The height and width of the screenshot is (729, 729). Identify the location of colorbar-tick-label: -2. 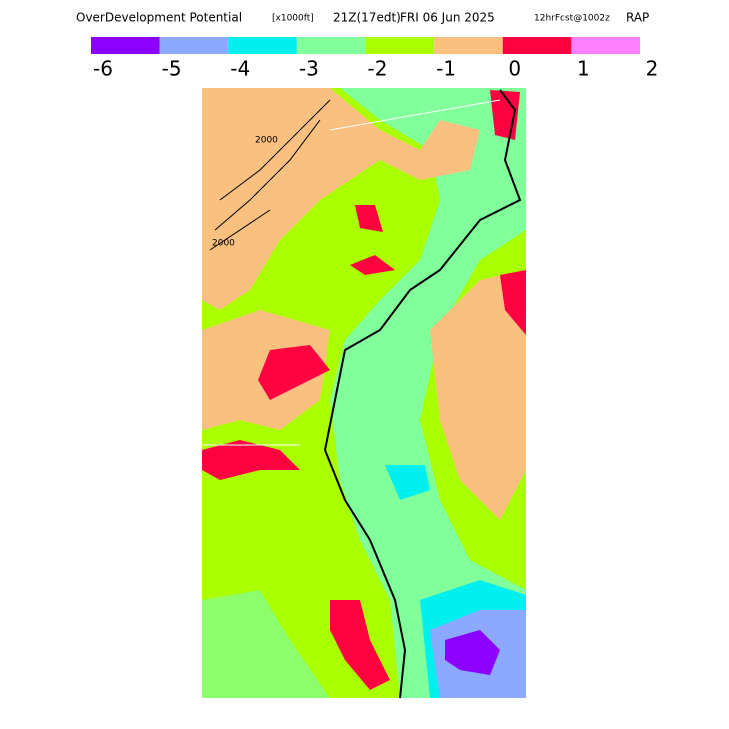
(378, 69).